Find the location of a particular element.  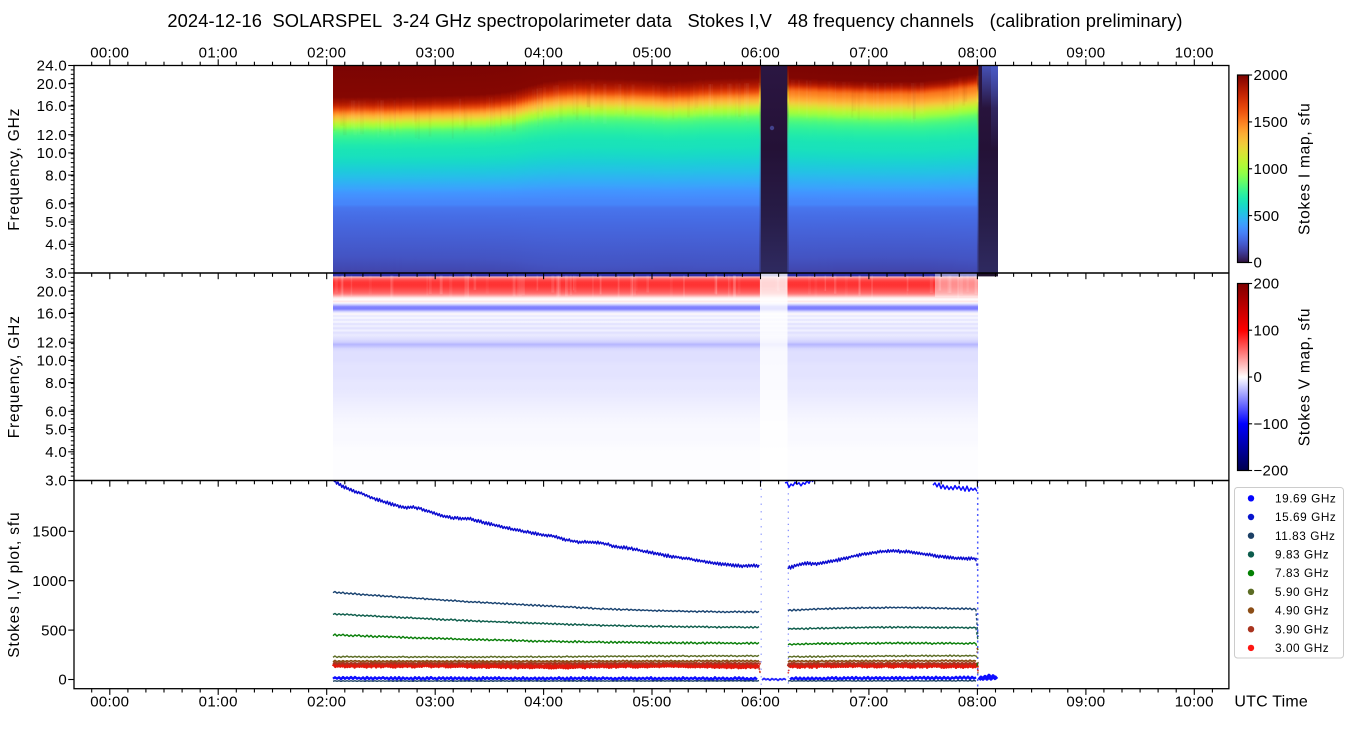

svg-text: UTC Time is located at coordinates (1271, 702).